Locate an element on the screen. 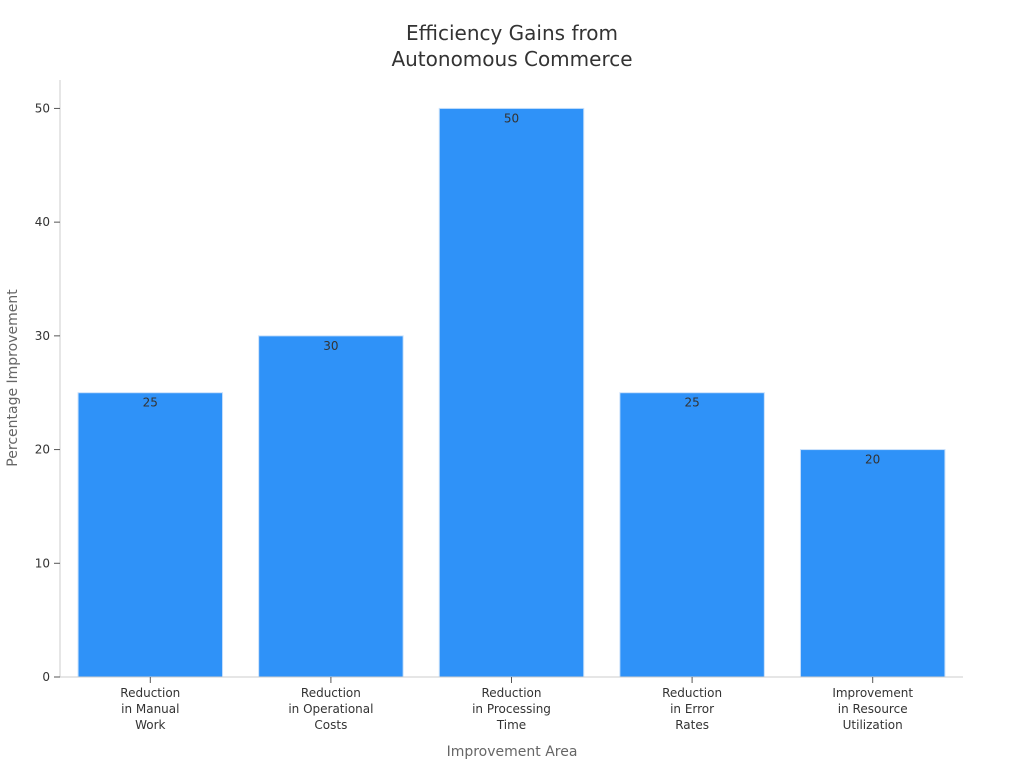  chart-title-line-1: Efficiency Gains from is located at coordinates (512, 33).